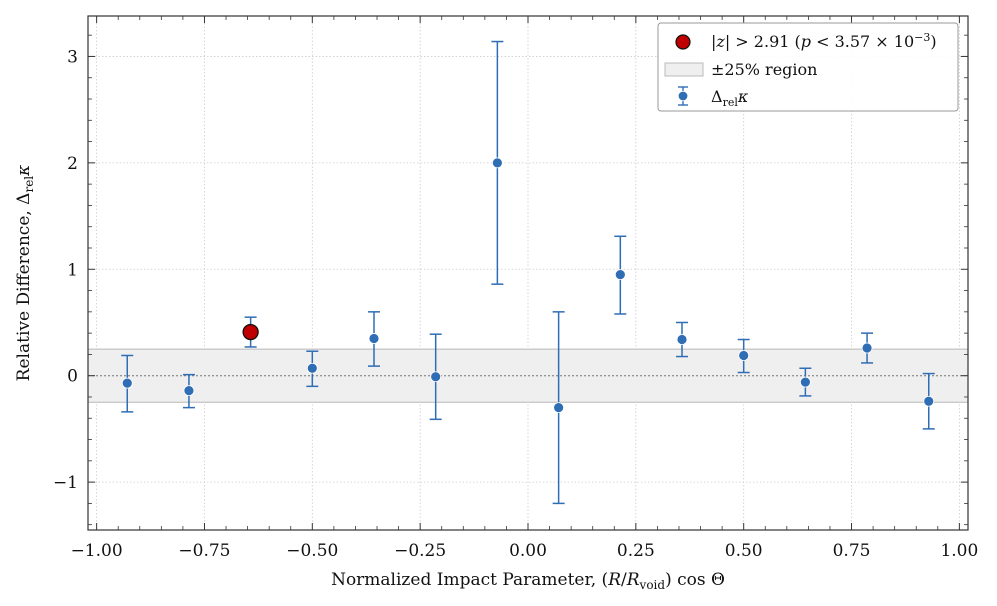  Describe the element at coordinates (72, 377) in the screenshot. I see `y-tick-label: 0` at that location.